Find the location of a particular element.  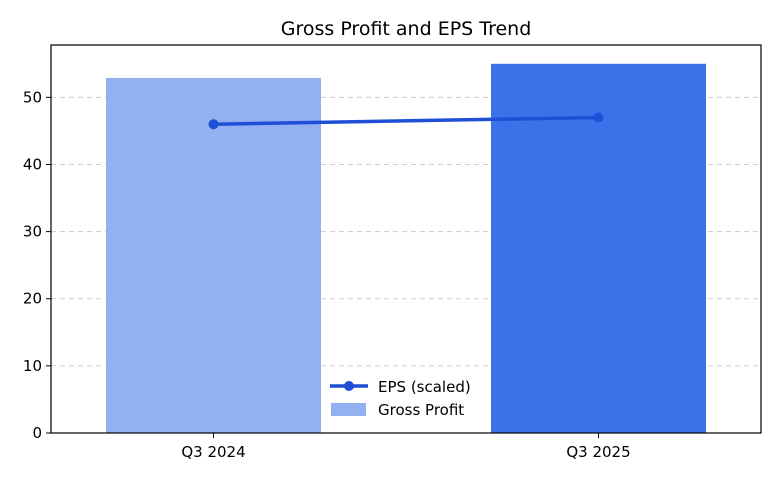

legend-gross-profit-swatch-icon is located at coordinates (348, 409).